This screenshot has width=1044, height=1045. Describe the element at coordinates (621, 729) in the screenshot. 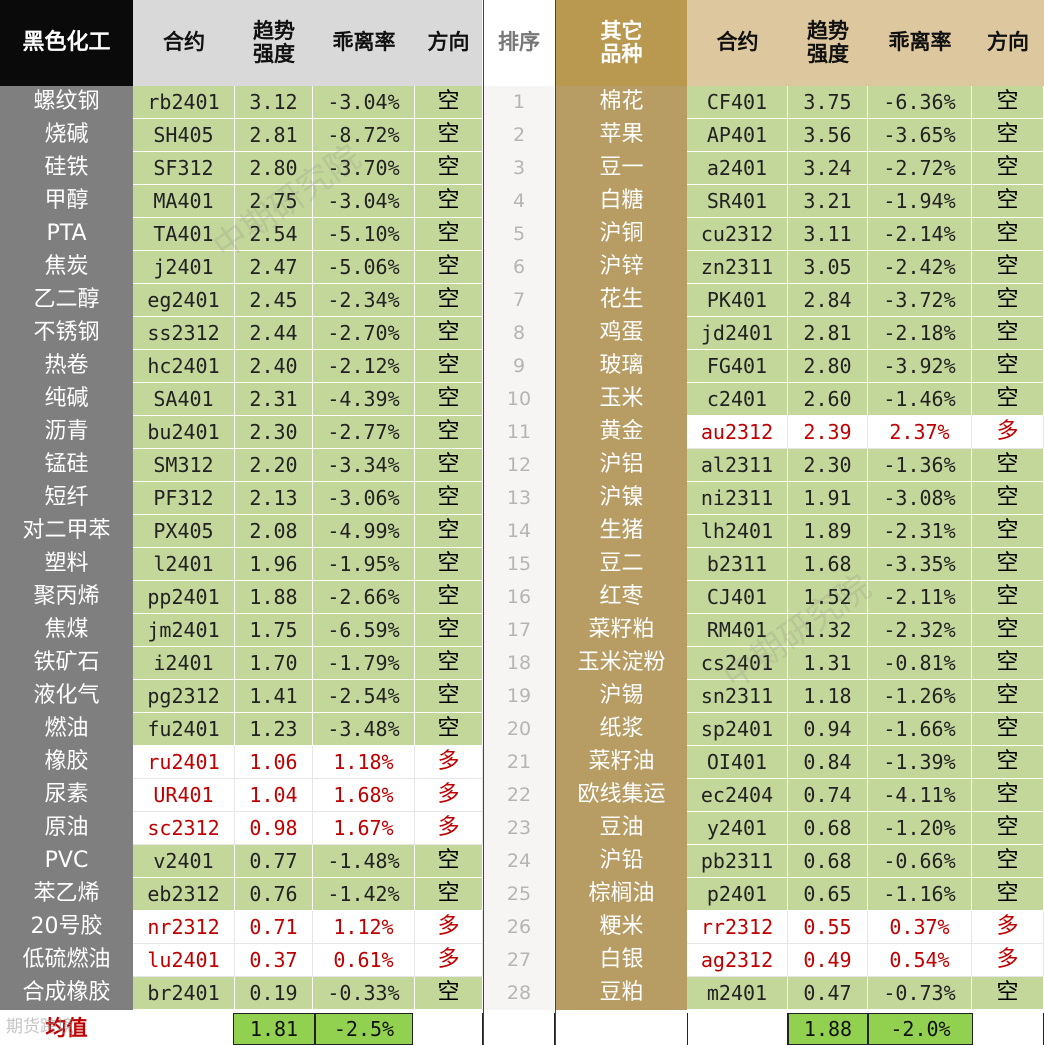

I see `right-commodity-name: 纸浆` at that location.